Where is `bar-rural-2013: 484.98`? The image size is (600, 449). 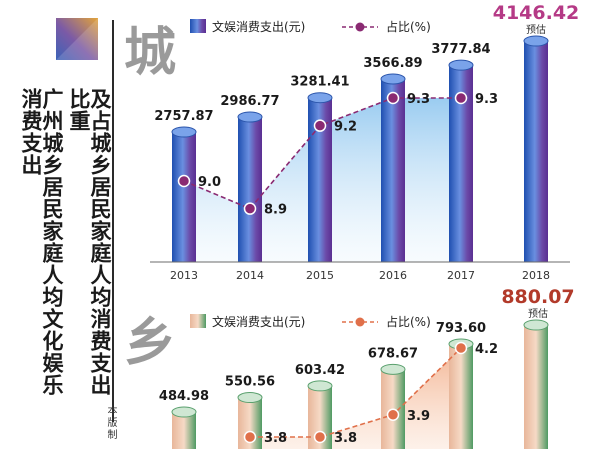
bar-rural-2013: 484.98 is located at coordinates (184, 419).